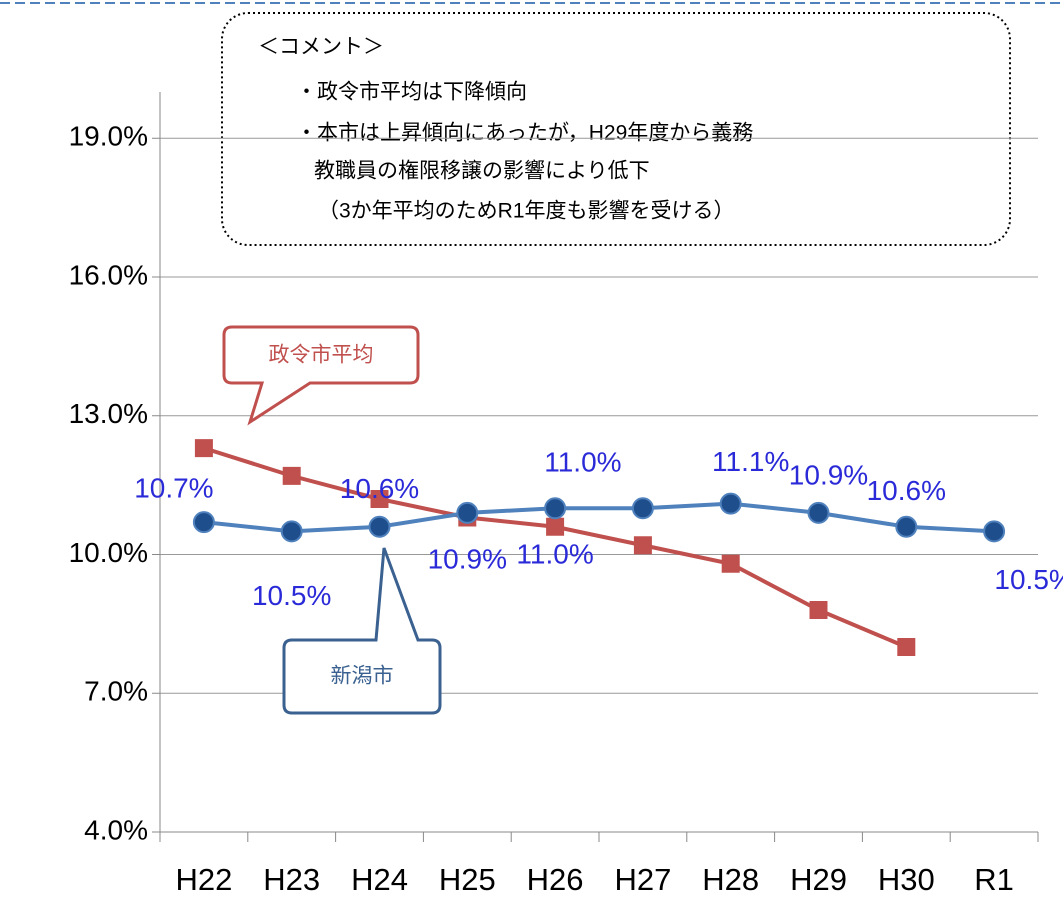 The height and width of the screenshot is (911, 1063). Describe the element at coordinates (411, 92) in the screenshot. I see `comment-line: ・政令市平均は下降傾向` at that location.